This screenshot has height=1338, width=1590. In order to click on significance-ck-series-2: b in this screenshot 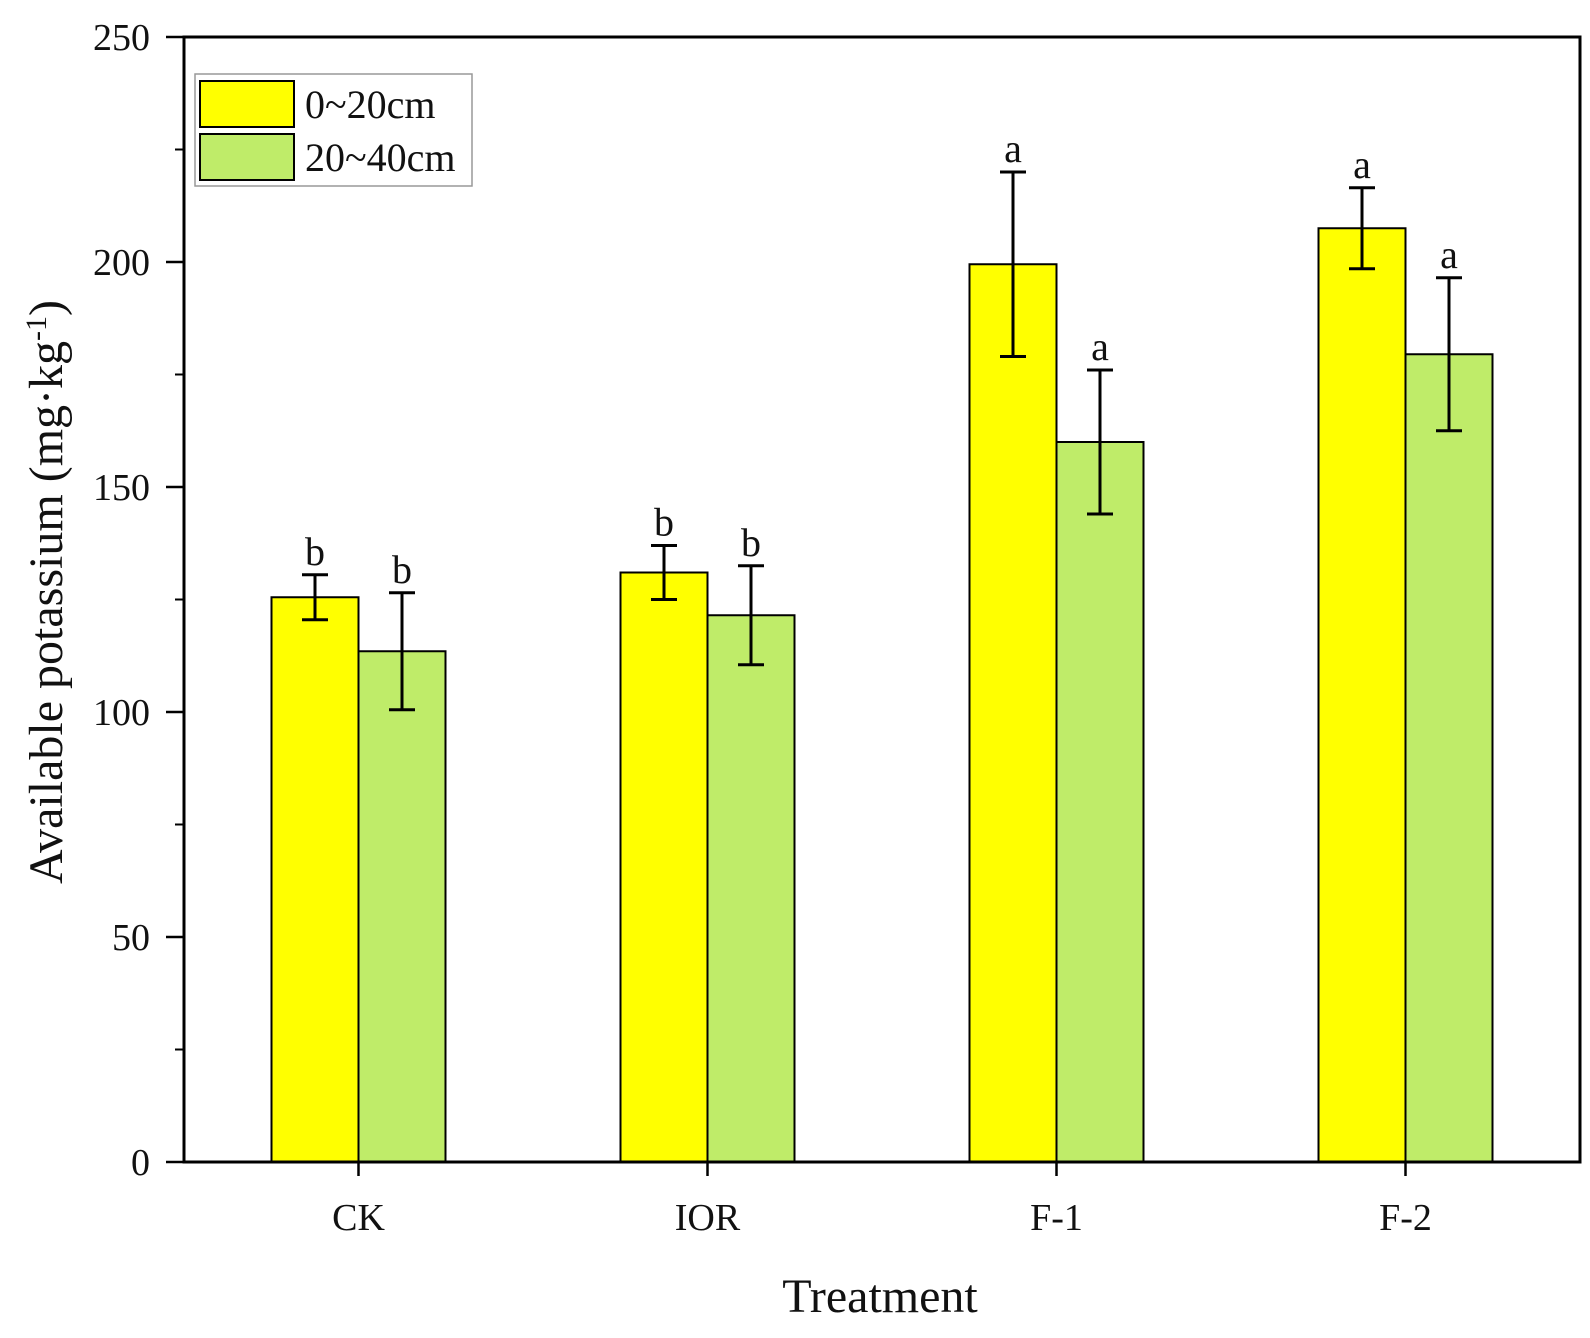, I will do `click(402, 569)`.